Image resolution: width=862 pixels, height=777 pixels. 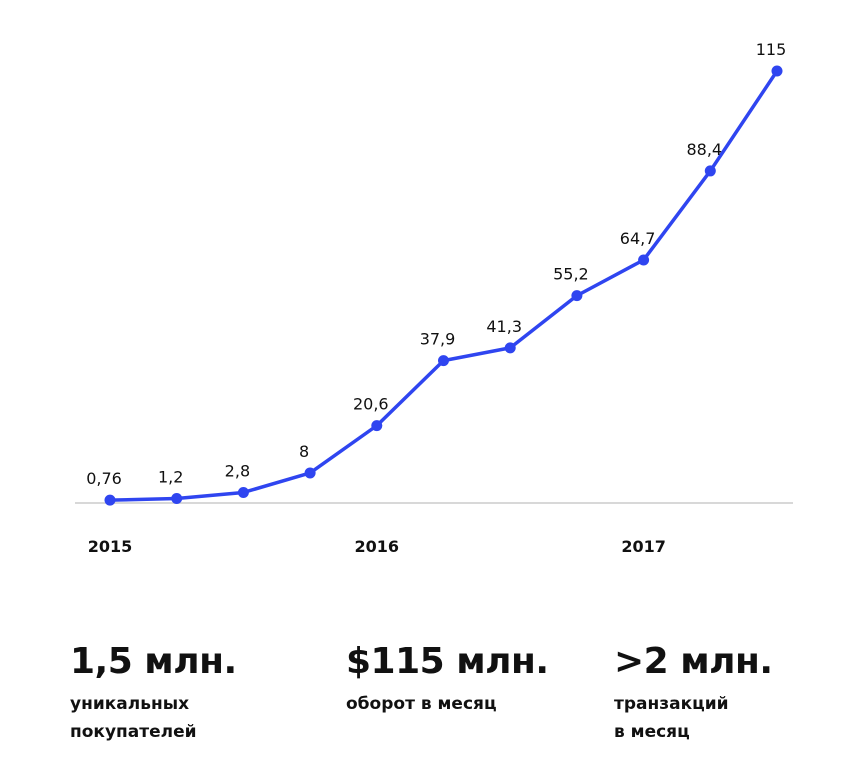 What do you see at coordinates (438, 339) in the screenshot?
I see `data-label: 37,9` at bounding box center [438, 339].